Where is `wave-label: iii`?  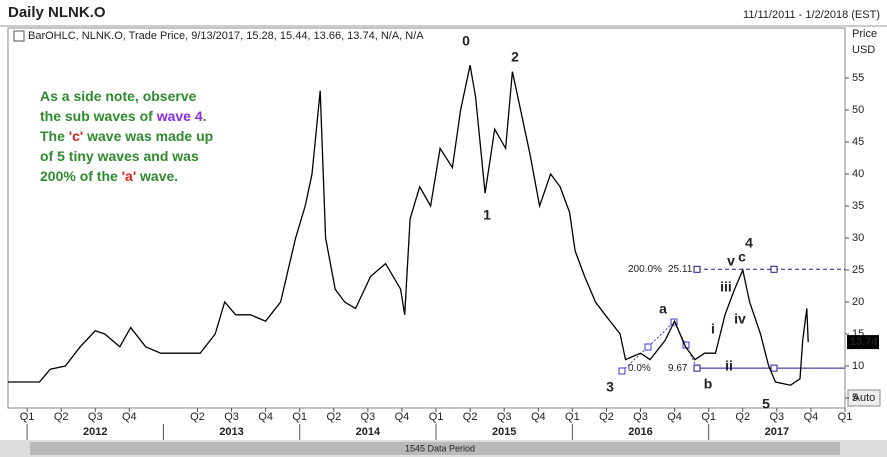
wave-label: iii is located at coordinates (726, 287).